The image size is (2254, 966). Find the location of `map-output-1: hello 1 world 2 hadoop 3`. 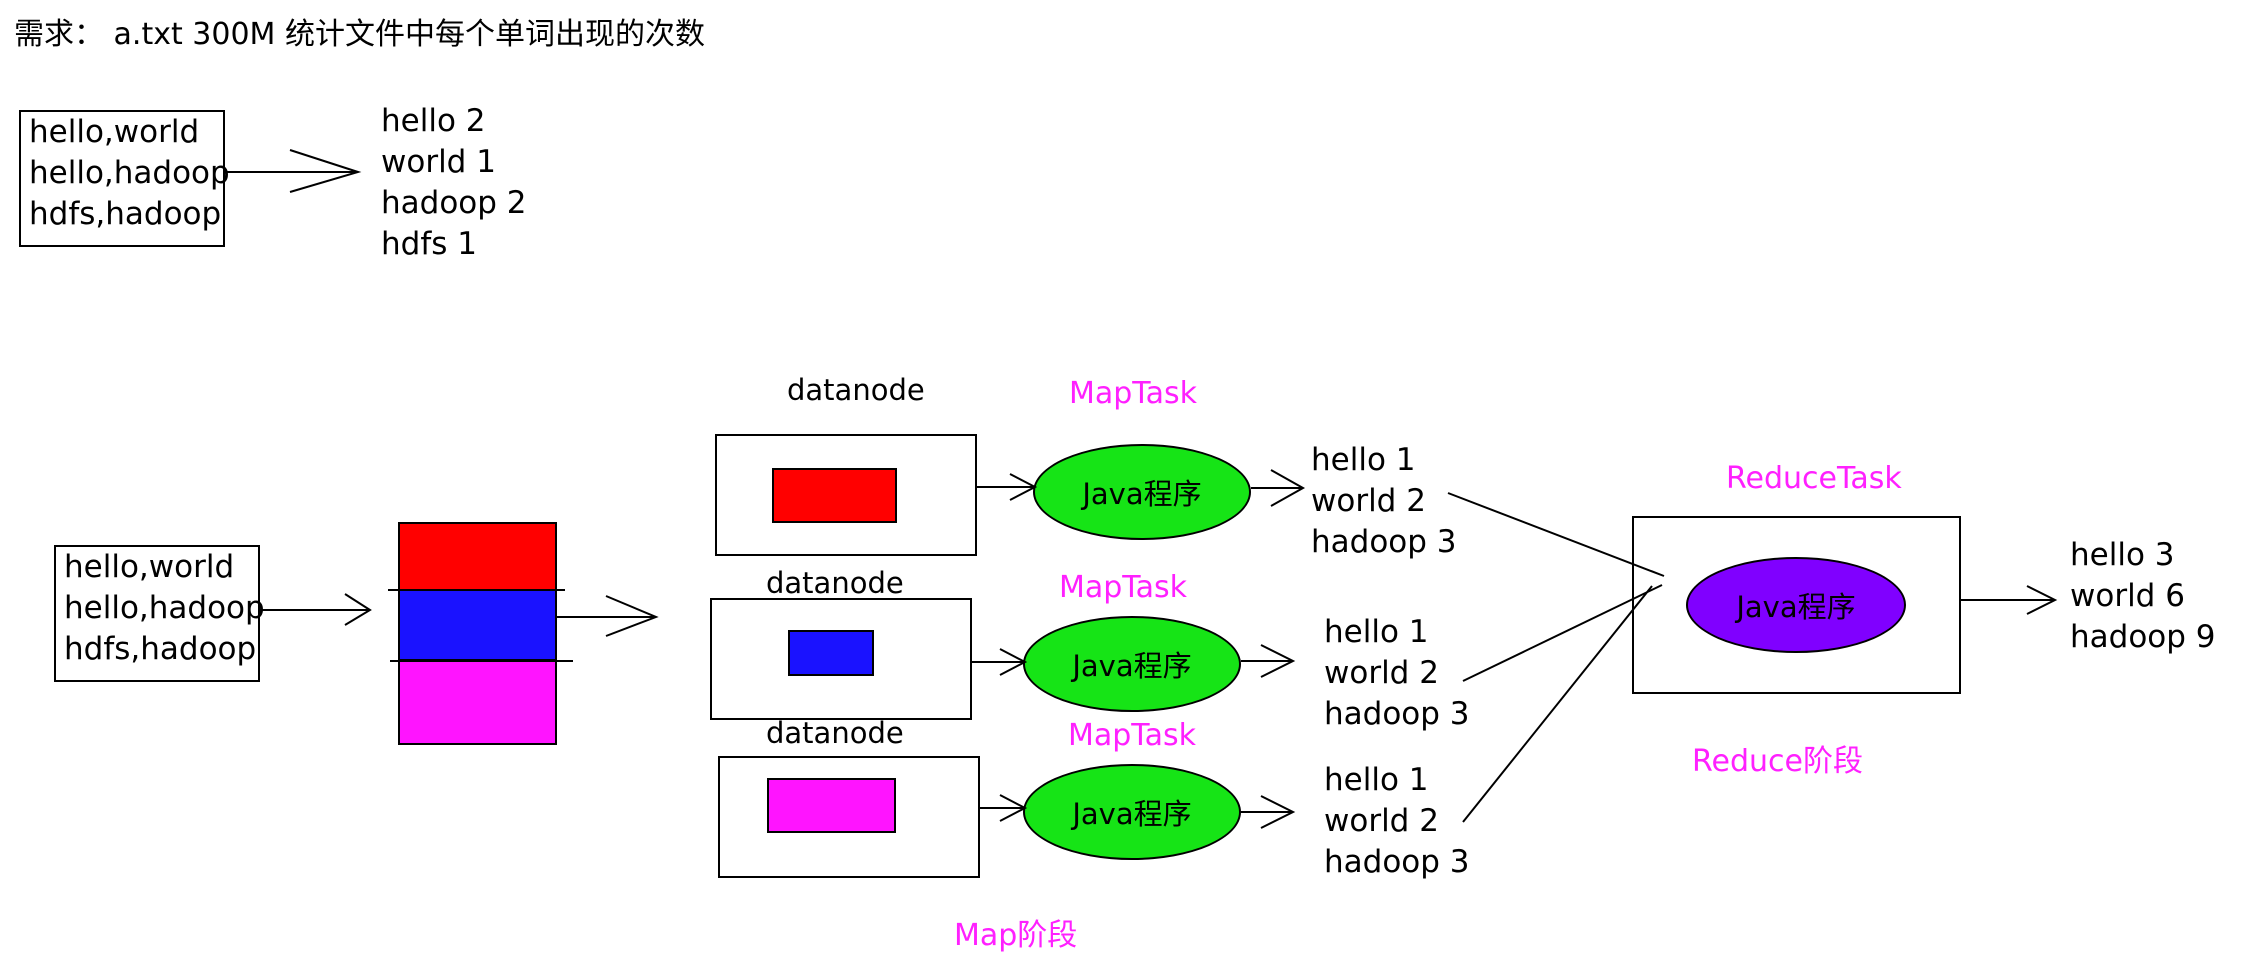

map-output-1: hello 1 world 2 hadoop 3 is located at coordinates (1384, 501).